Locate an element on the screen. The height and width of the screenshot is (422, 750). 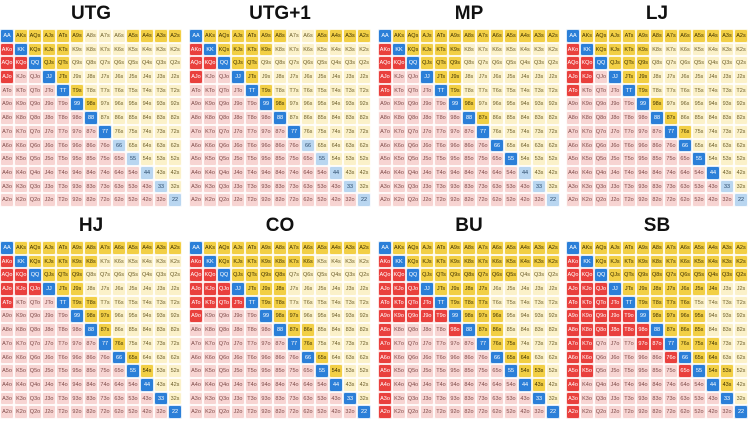
hand-cell: 88 is located at coordinates (280, 330).